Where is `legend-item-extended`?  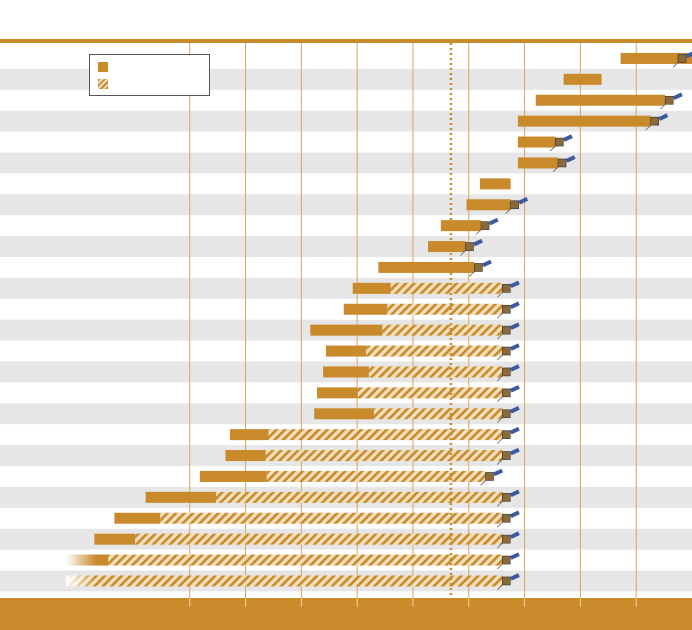 legend-item-extended is located at coordinates (106, 84).